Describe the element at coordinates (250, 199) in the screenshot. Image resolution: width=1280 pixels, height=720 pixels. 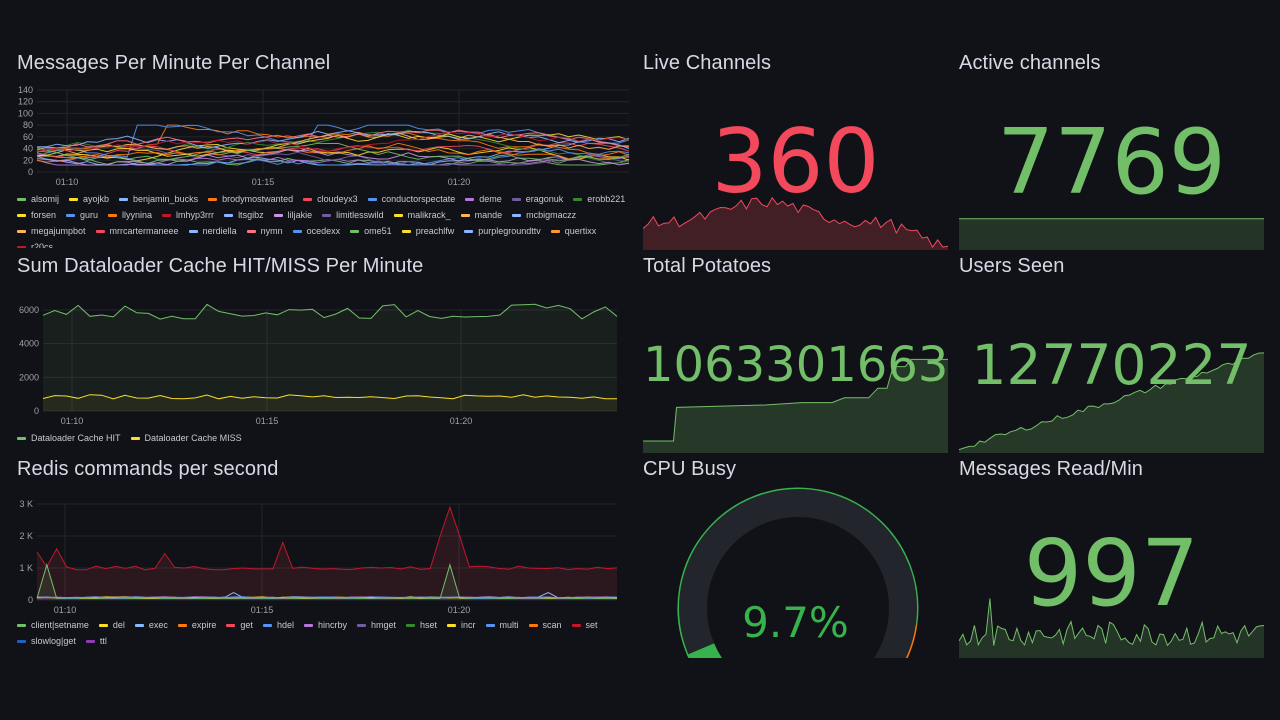
I see `legend-item: brodymostwanted` at that location.